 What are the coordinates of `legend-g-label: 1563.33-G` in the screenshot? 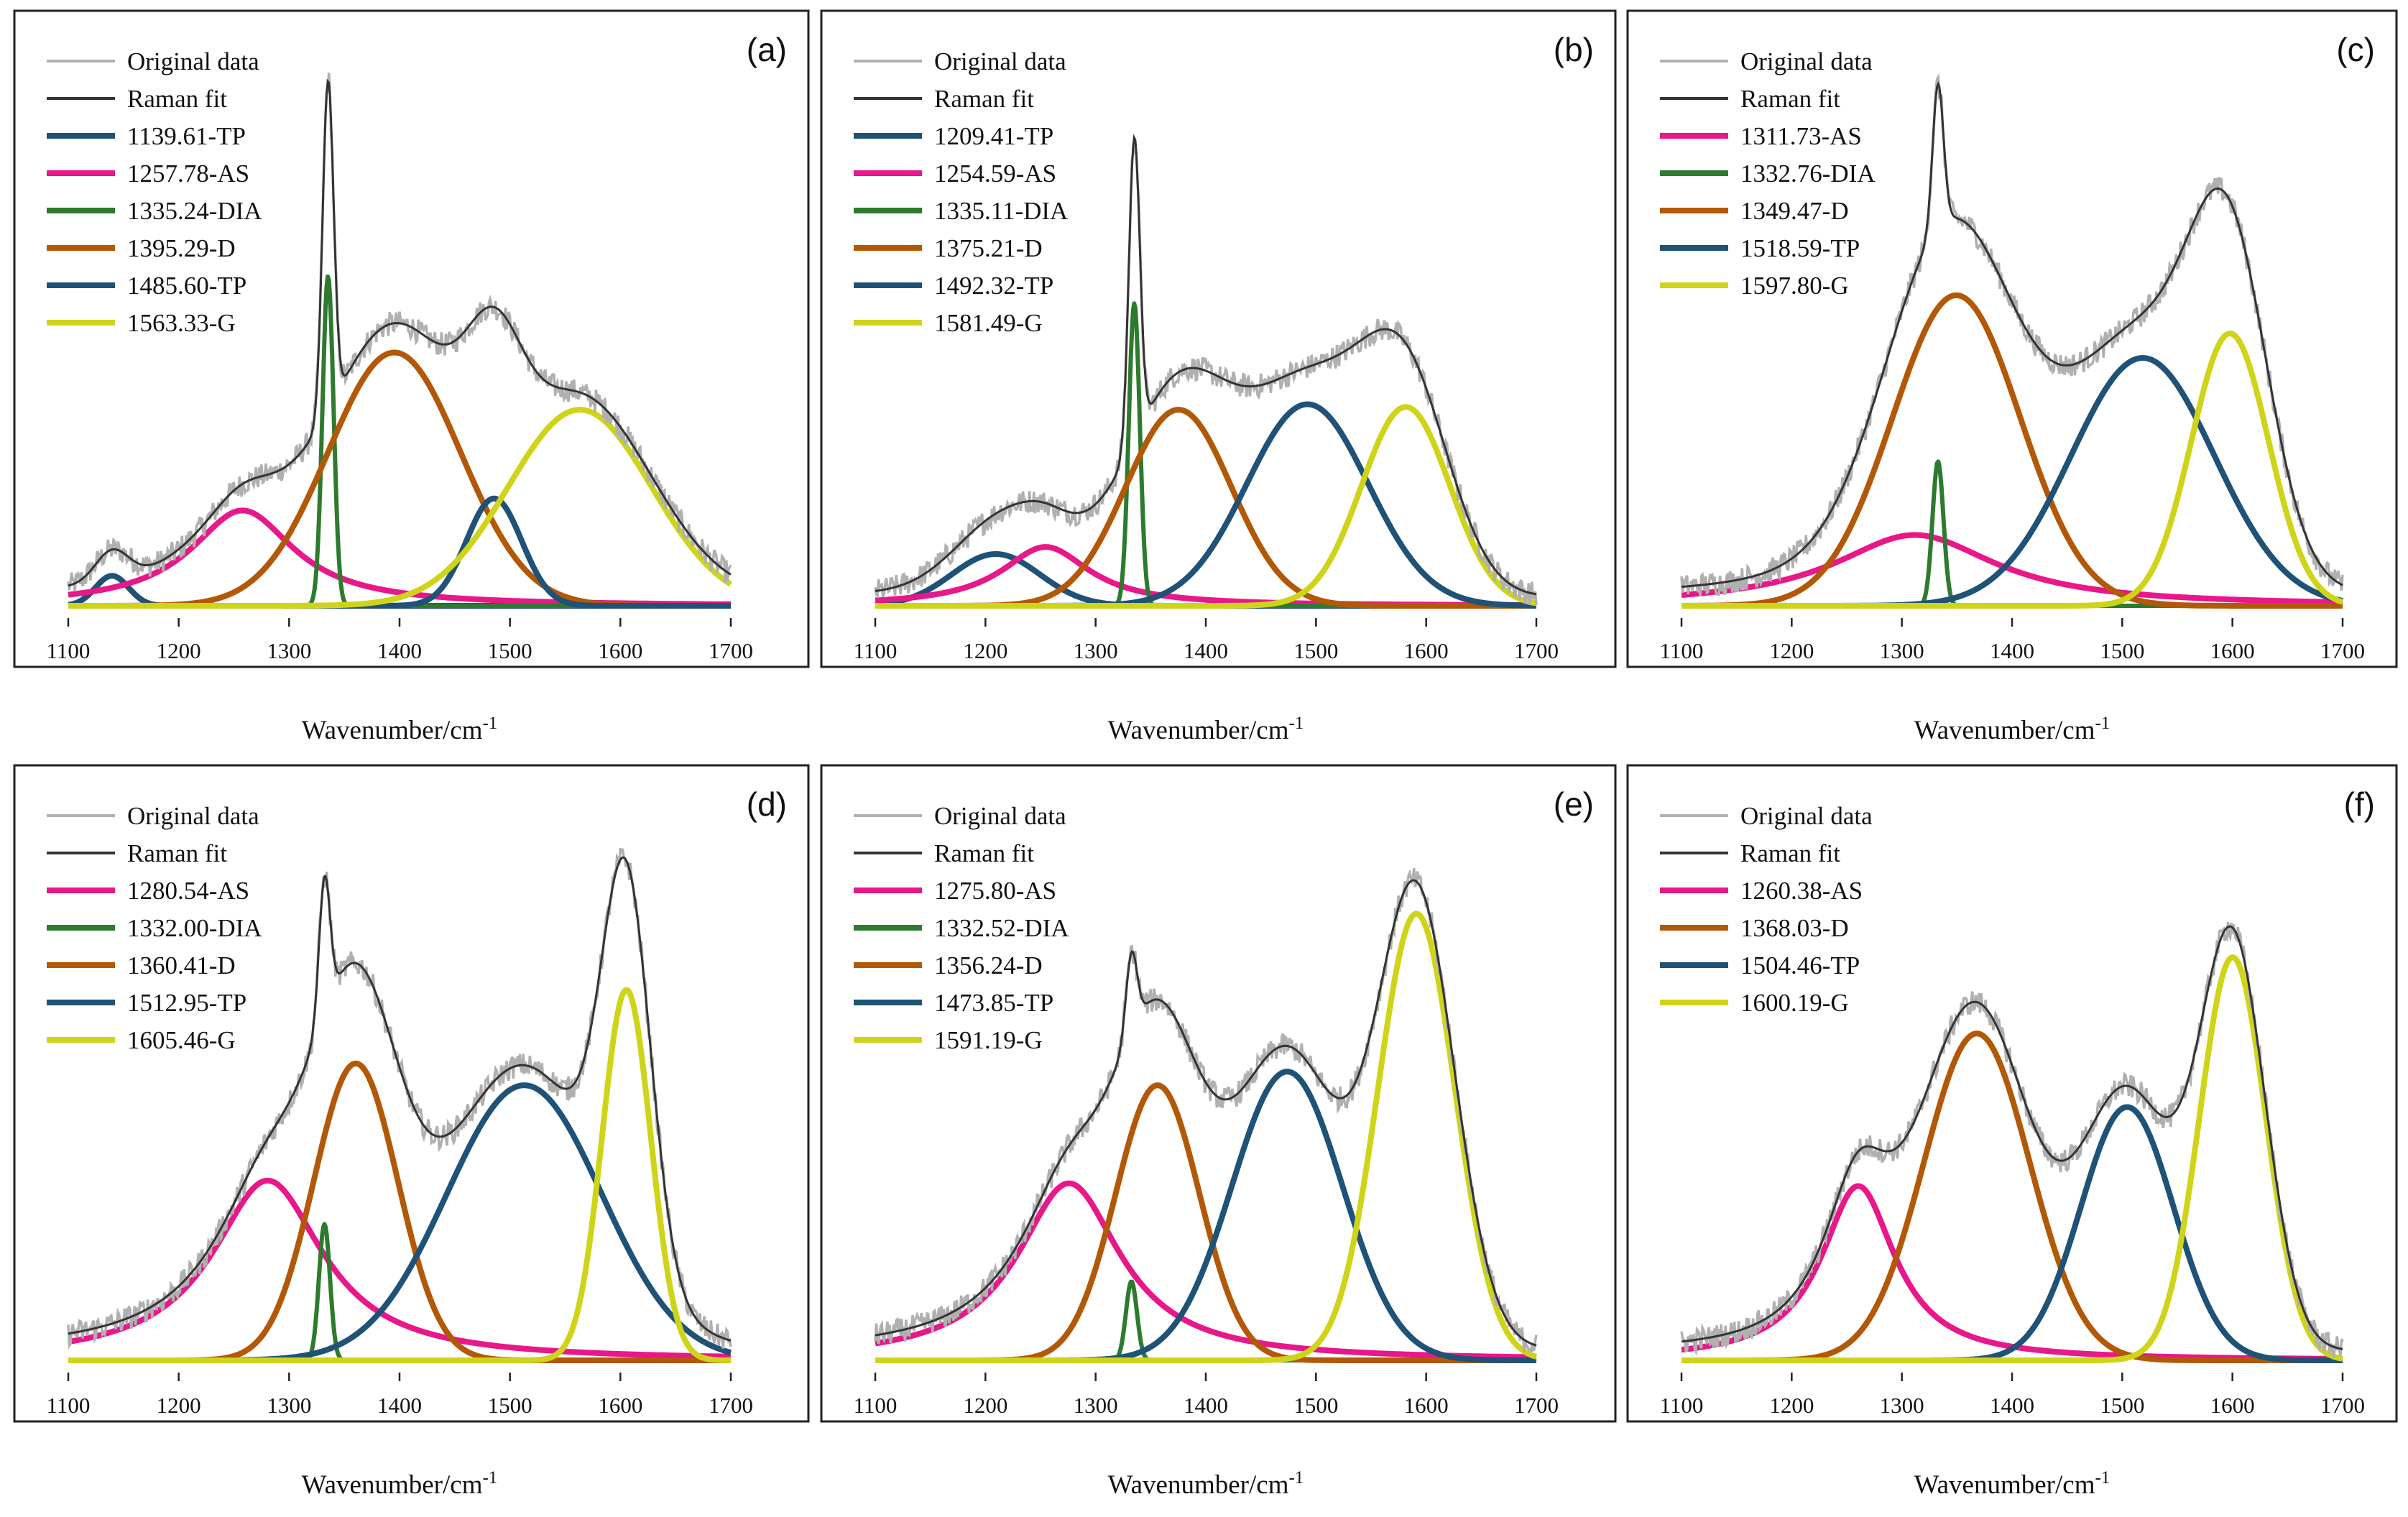 It's located at (181, 323).